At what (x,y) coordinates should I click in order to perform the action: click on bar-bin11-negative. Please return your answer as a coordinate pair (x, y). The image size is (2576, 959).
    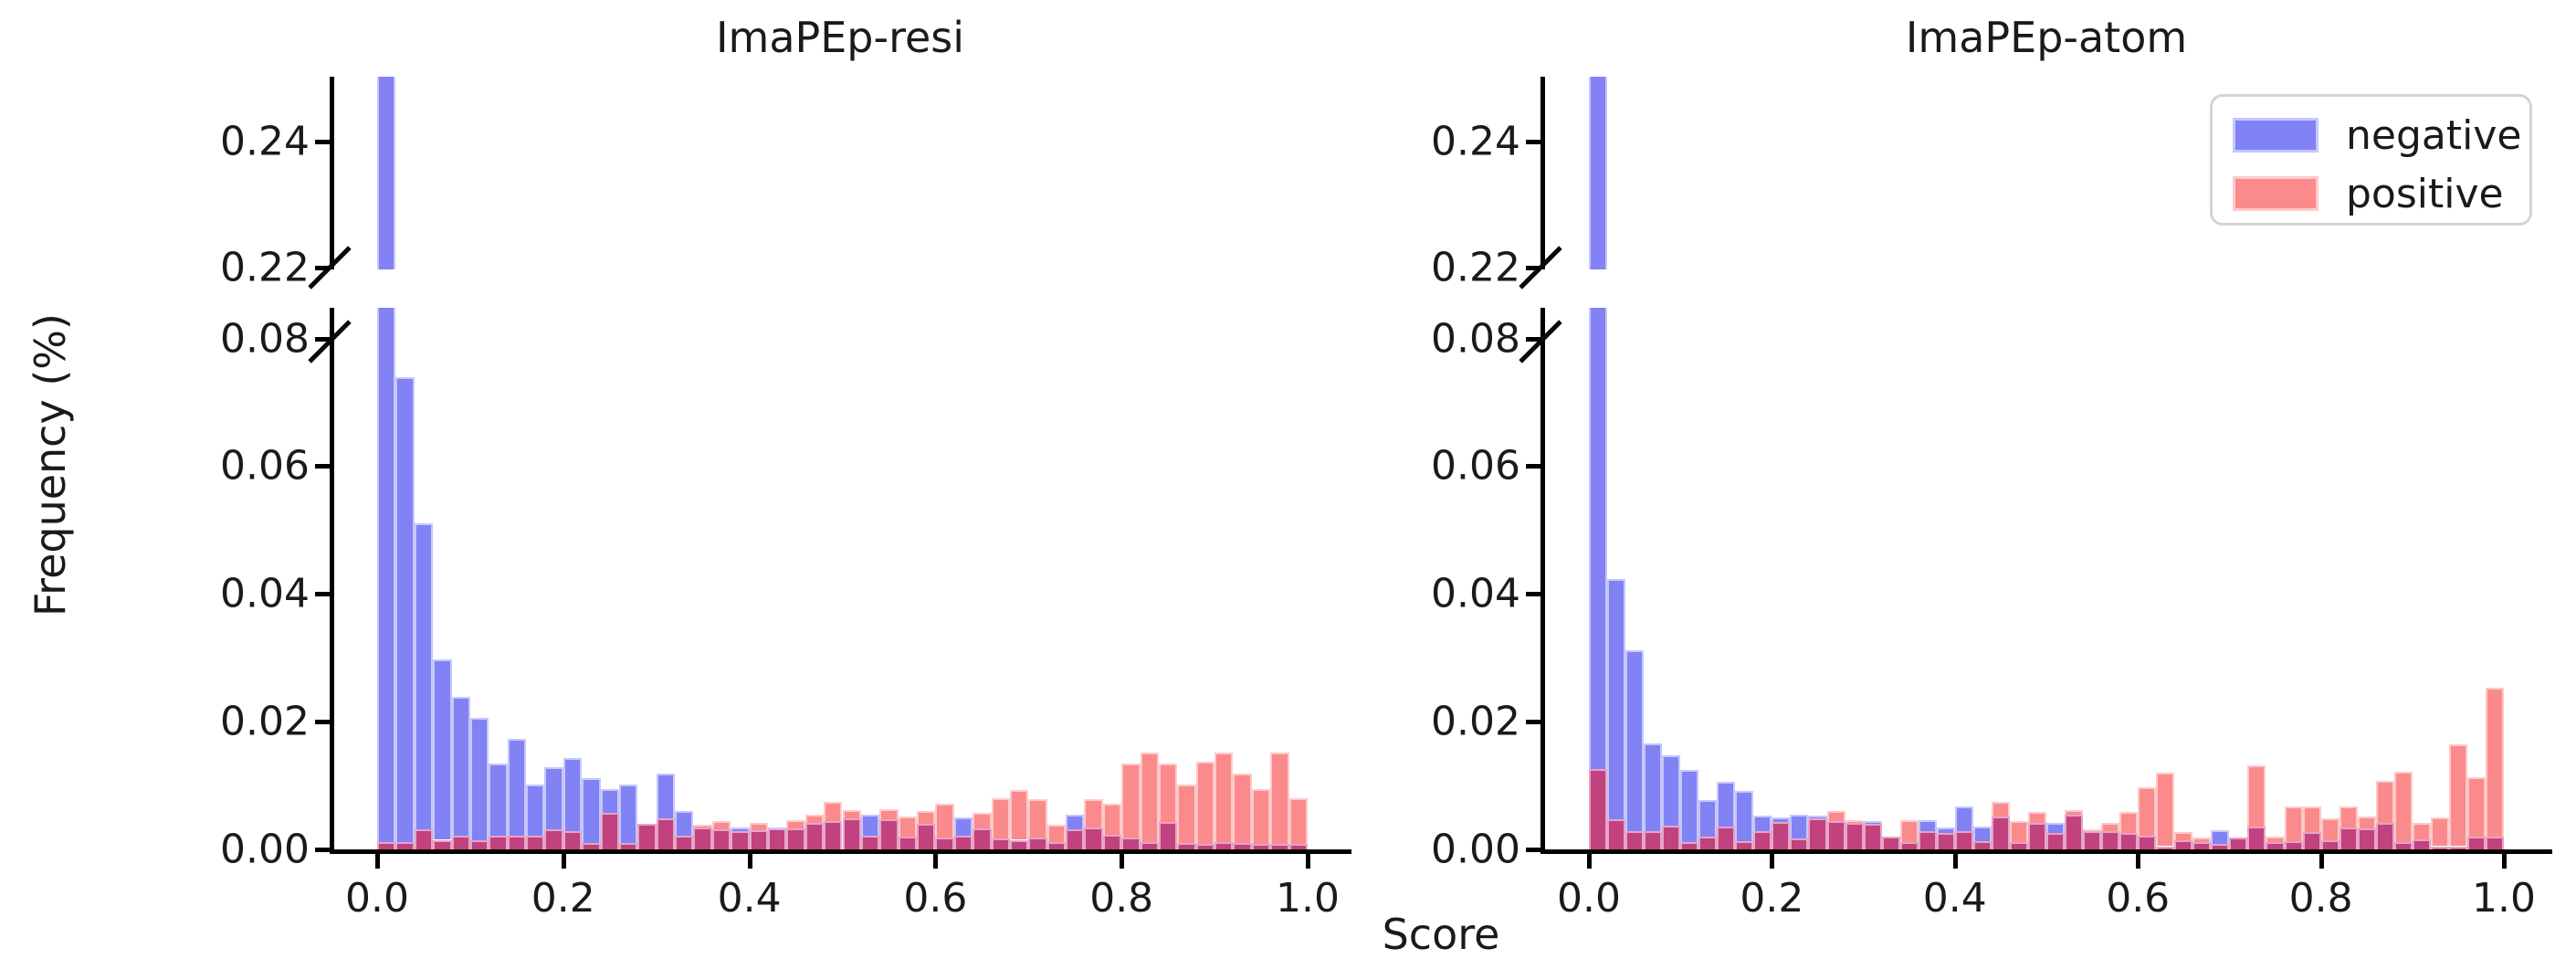
    Looking at the image, I should click on (1799, 827).